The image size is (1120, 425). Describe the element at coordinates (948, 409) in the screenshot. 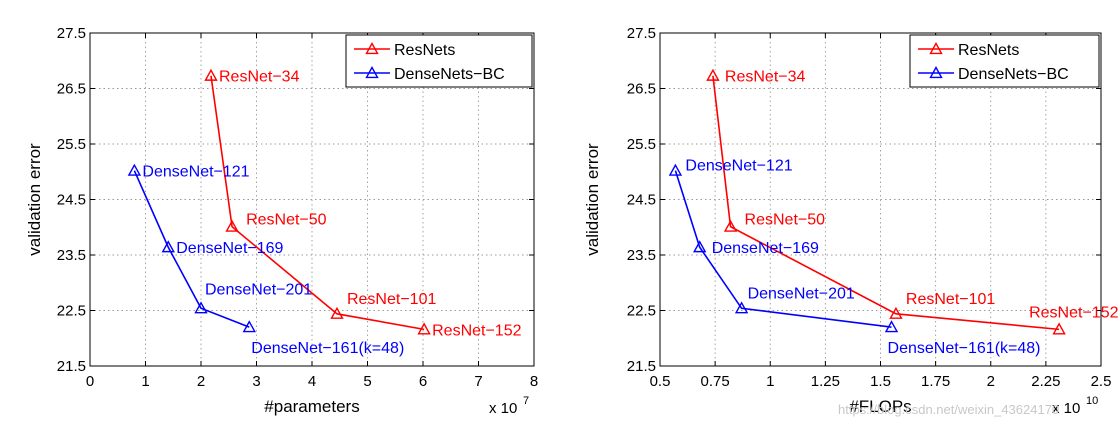

I see `watermark-text: https://blog.csdn.net/weixin_43624170` at that location.